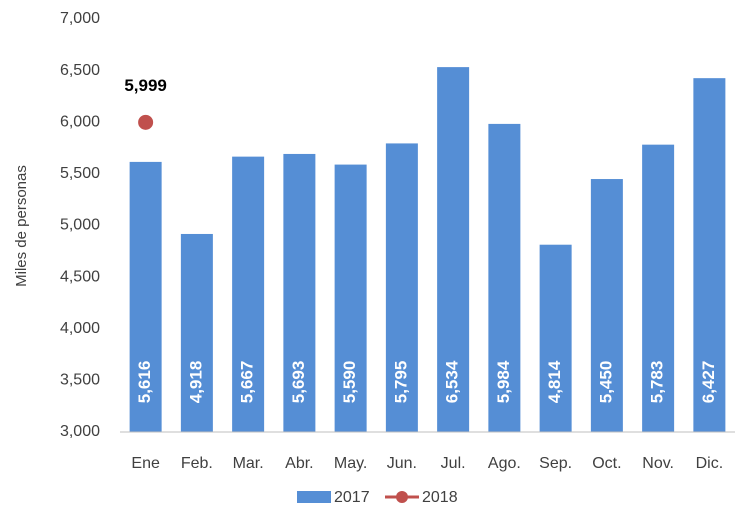  What do you see at coordinates (145, 85) in the screenshot?
I see `point-value-label: 5,999` at bounding box center [145, 85].